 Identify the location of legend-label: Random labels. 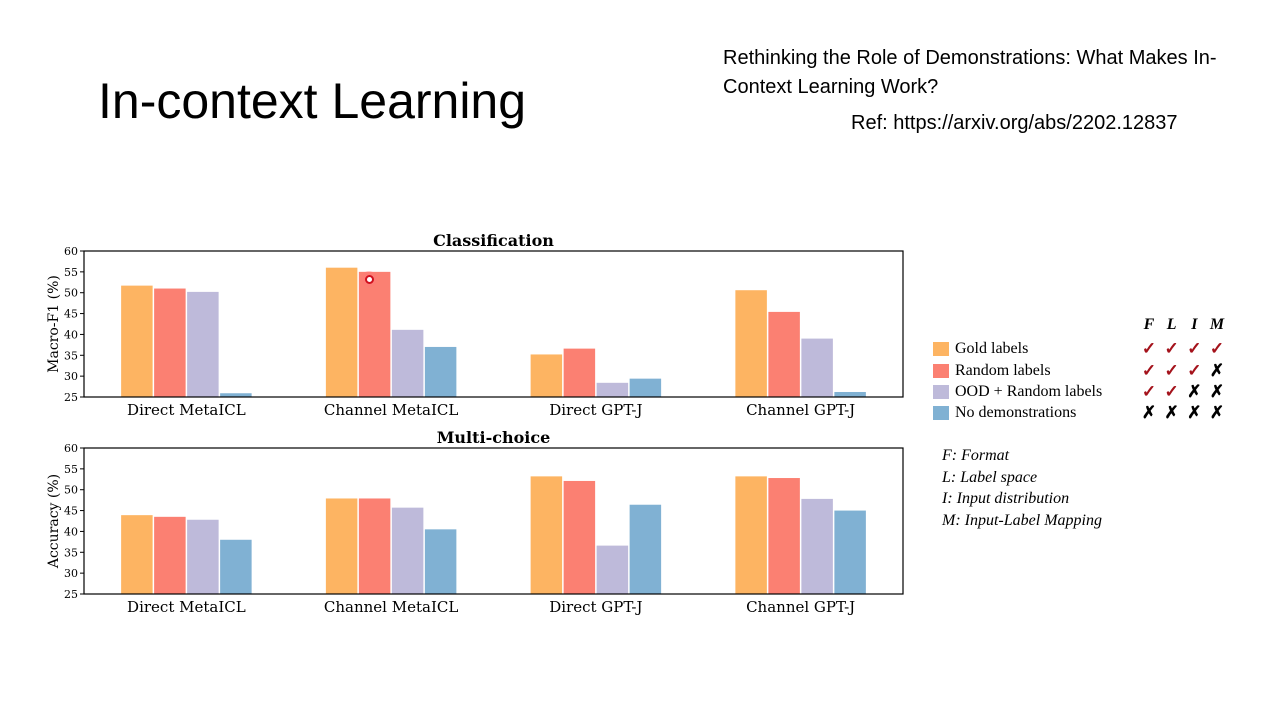
(1003, 370).